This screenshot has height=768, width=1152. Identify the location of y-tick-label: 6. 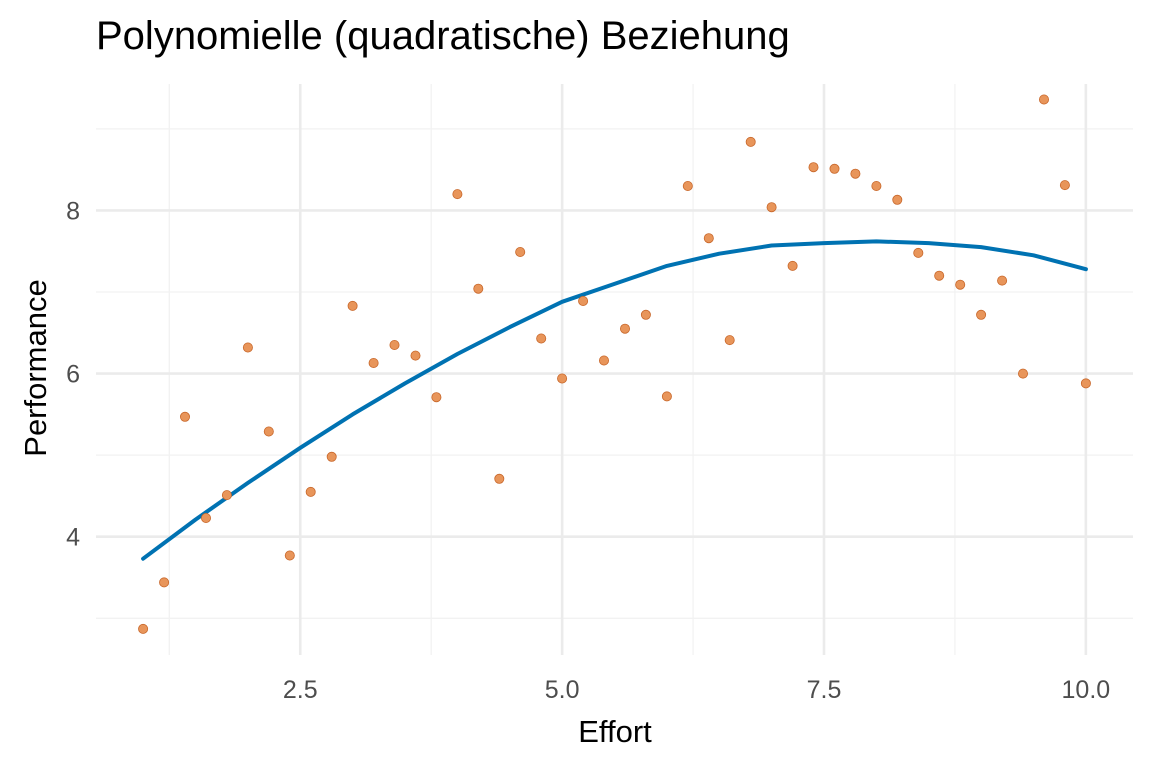
(73, 375).